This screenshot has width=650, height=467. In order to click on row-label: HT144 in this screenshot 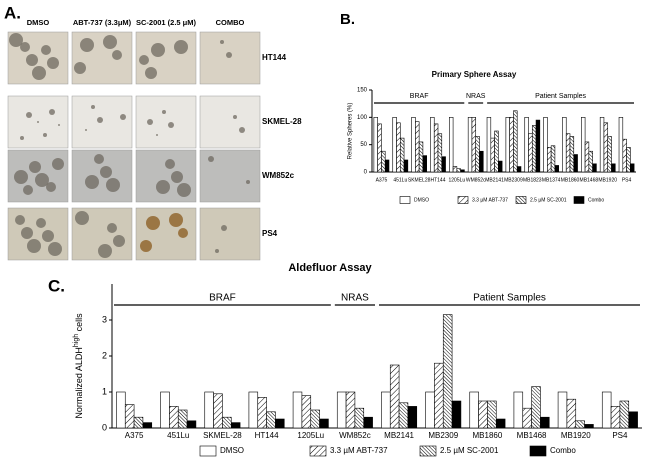, I will do `click(274, 57)`.